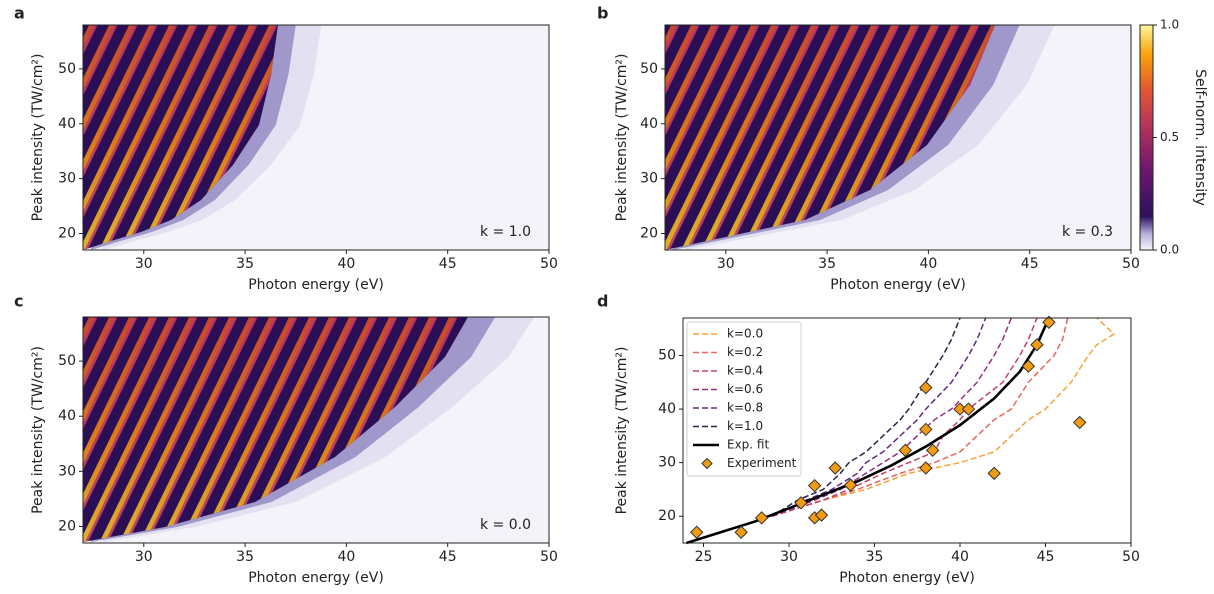 This screenshot has width=1214, height=594. Describe the element at coordinates (745, 352) in the screenshot. I see `legend-label: k=0.2` at that location.